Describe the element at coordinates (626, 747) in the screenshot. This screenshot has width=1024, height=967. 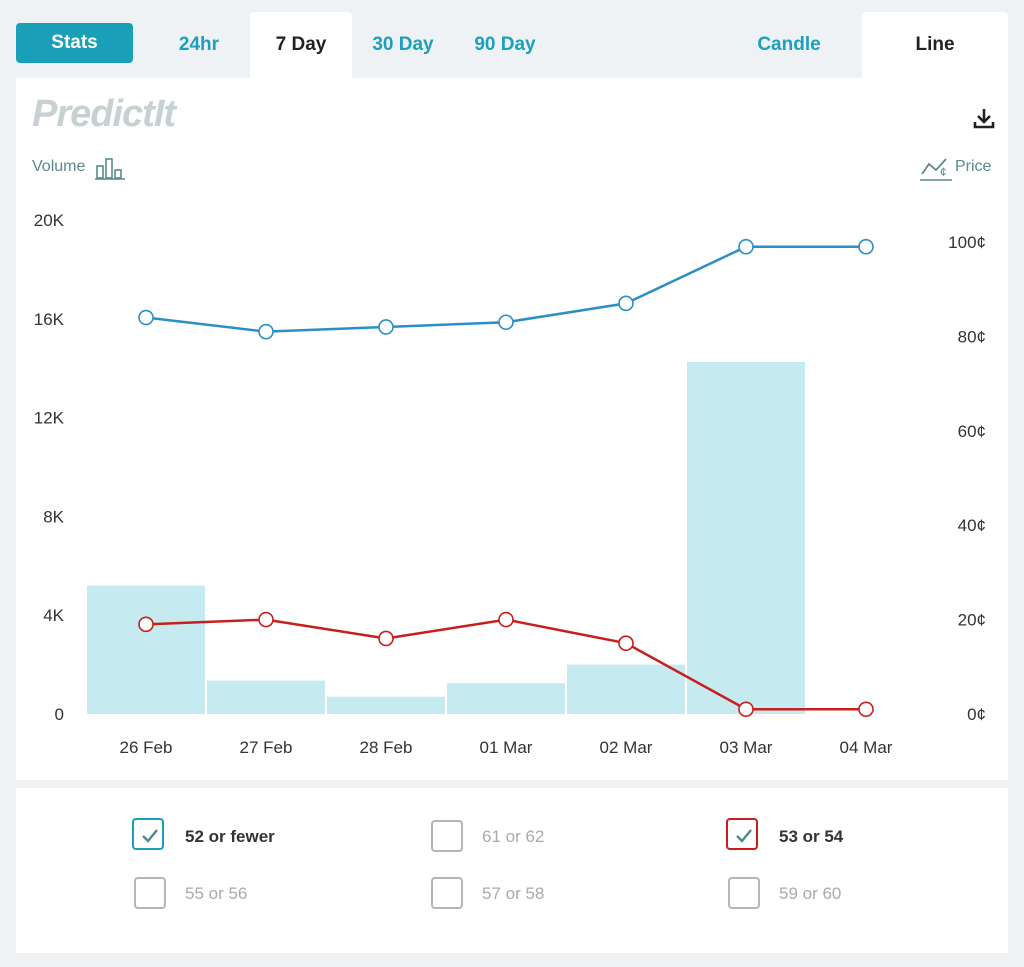
I see `date-tick-label: 02 Mar` at that location.